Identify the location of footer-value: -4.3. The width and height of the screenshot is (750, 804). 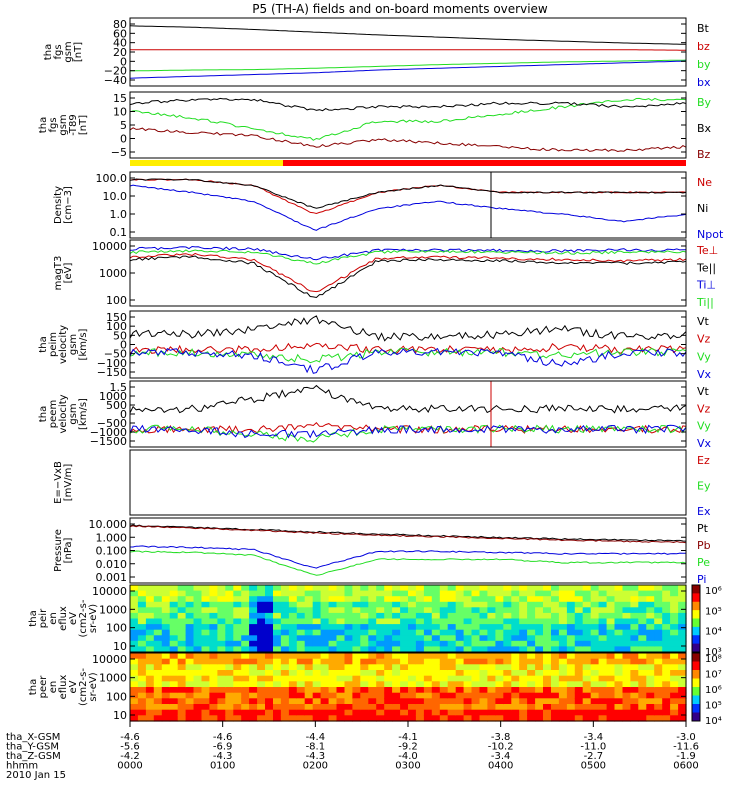
(316, 756).